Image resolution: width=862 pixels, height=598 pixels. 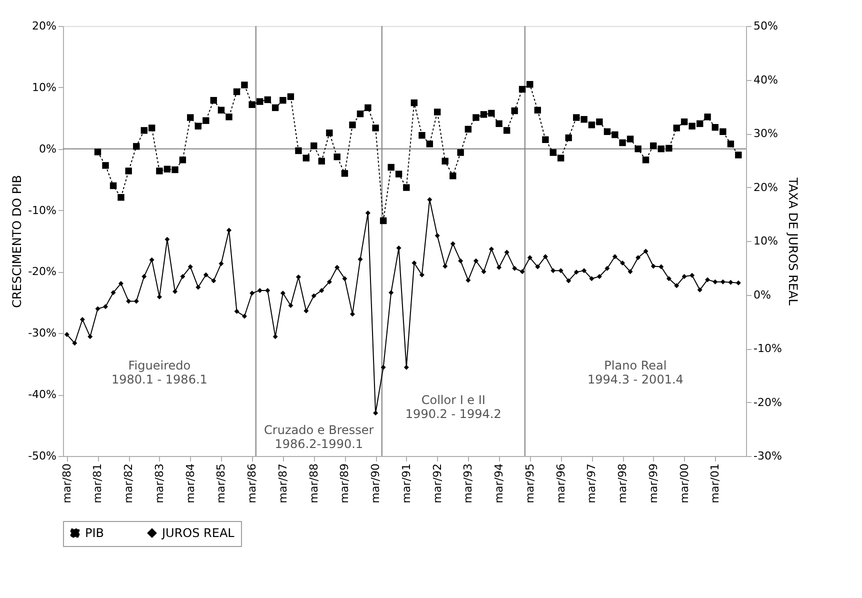 What do you see at coordinates (766, 79) in the screenshot?
I see `y2-tick-label: 40%` at bounding box center [766, 79].